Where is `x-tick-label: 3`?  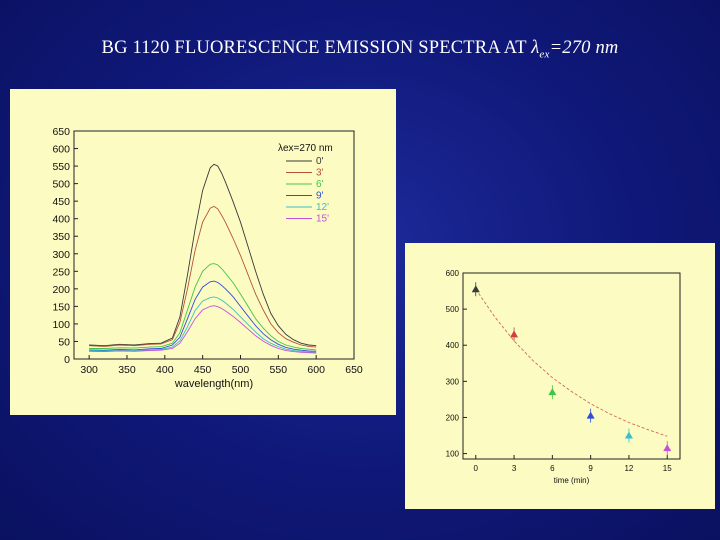 x-tick-label: 3 is located at coordinates (514, 468).